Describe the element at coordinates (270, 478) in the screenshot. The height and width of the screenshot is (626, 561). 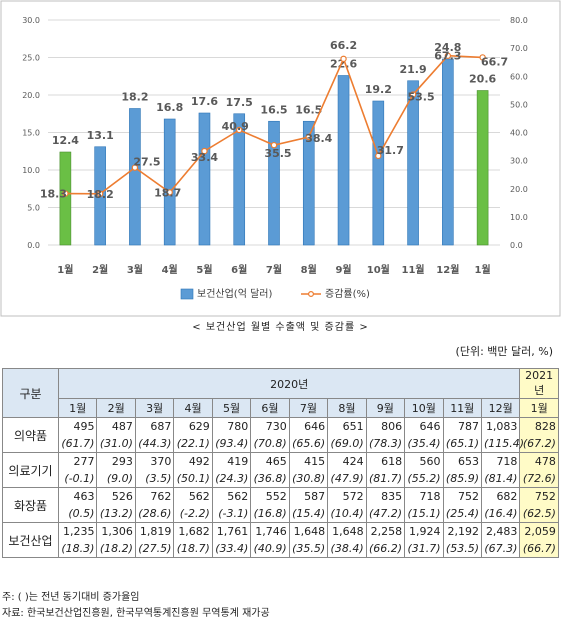
I see `cell-growth: (36.8)` at that location.